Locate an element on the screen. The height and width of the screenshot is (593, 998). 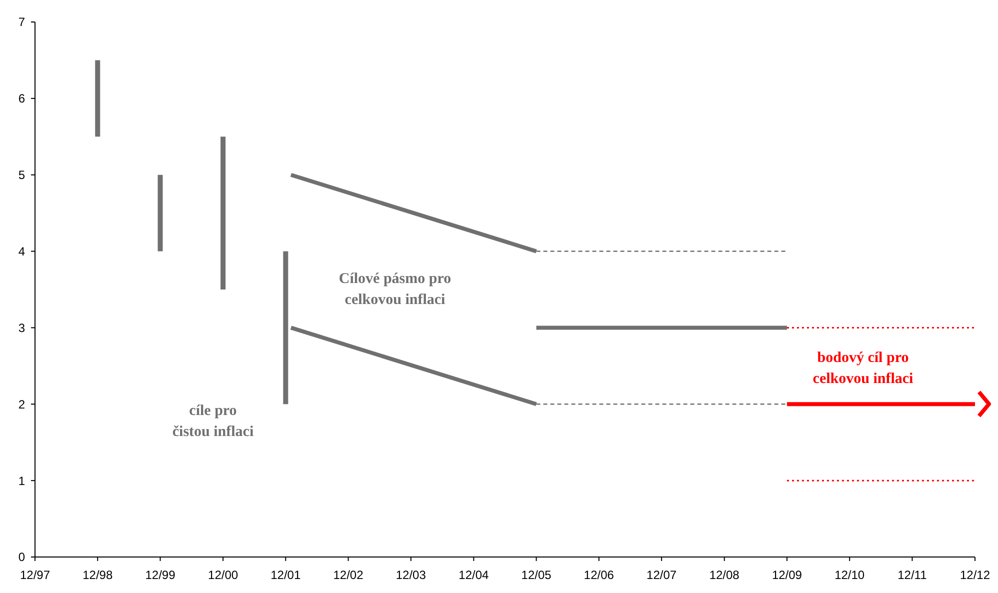
x-tick-label: 12/08 is located at coordinates (724, 575).